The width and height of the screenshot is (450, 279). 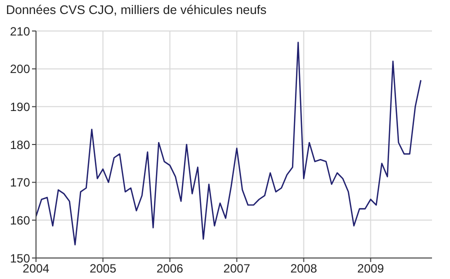 I want to click on x-tick-label: 2009, so click(x=370, y=269).